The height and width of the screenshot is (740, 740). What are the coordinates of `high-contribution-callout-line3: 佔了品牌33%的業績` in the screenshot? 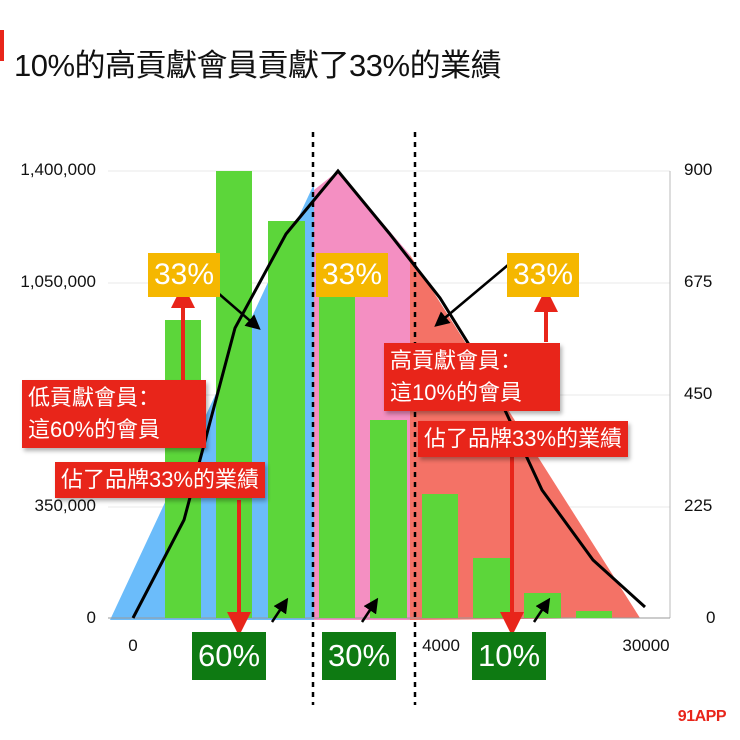 It's located at (523, 439).